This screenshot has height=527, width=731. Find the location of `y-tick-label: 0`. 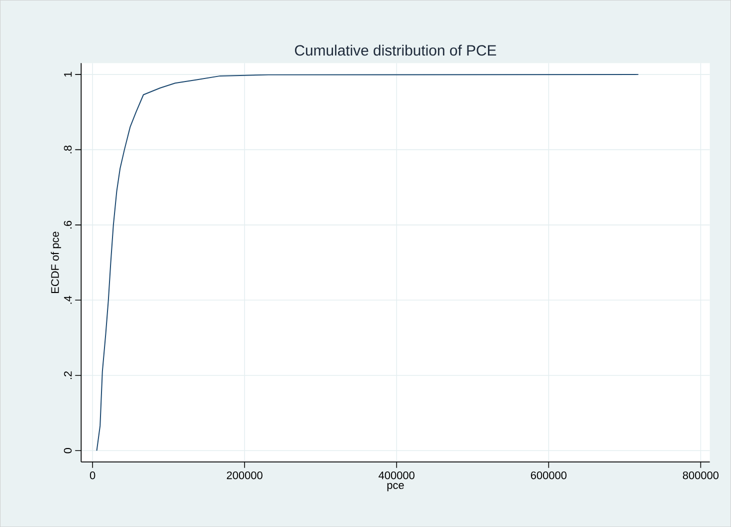

y-tick-label: 0 is located at coordinates (68, 451).